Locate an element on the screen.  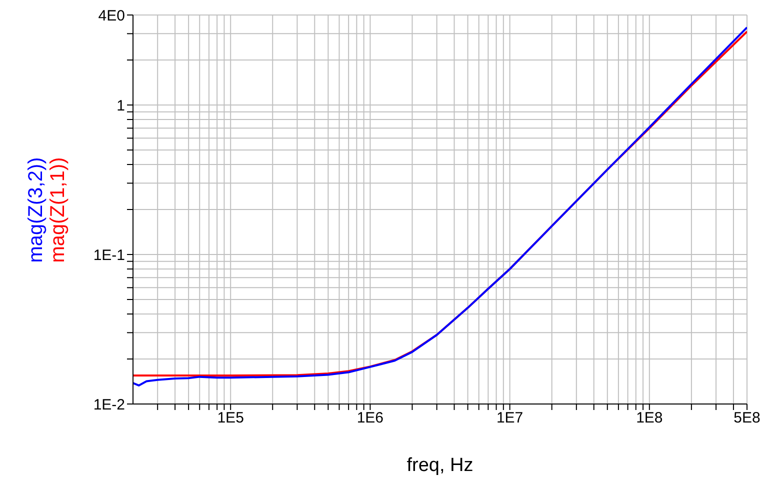
x-axis-title: freq, Hz is located at coordinates (440, 465).